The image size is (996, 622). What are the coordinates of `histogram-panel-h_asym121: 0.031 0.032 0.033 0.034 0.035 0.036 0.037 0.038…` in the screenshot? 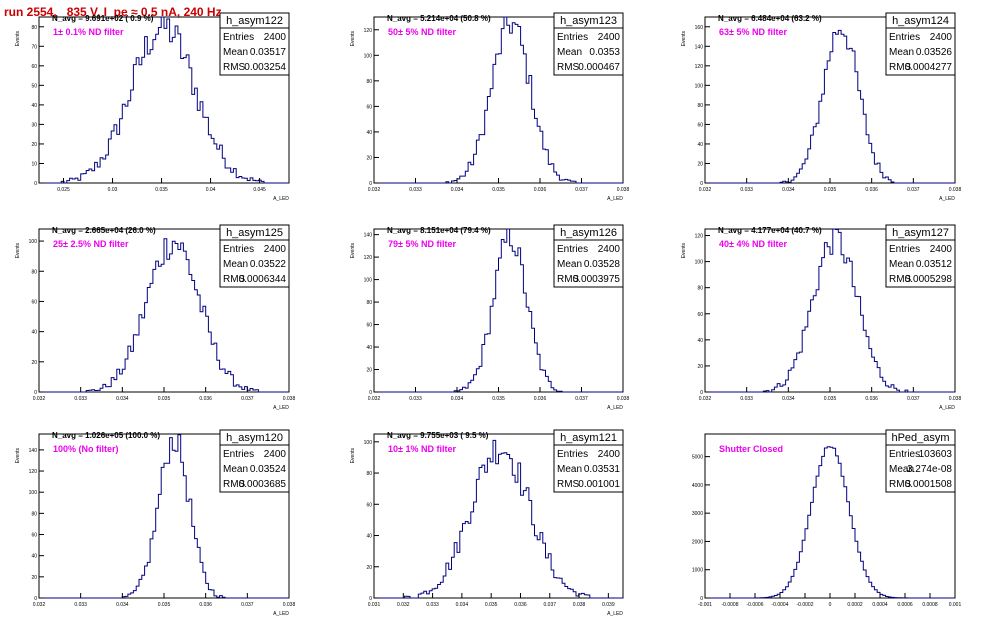 It's located at (487, 523).